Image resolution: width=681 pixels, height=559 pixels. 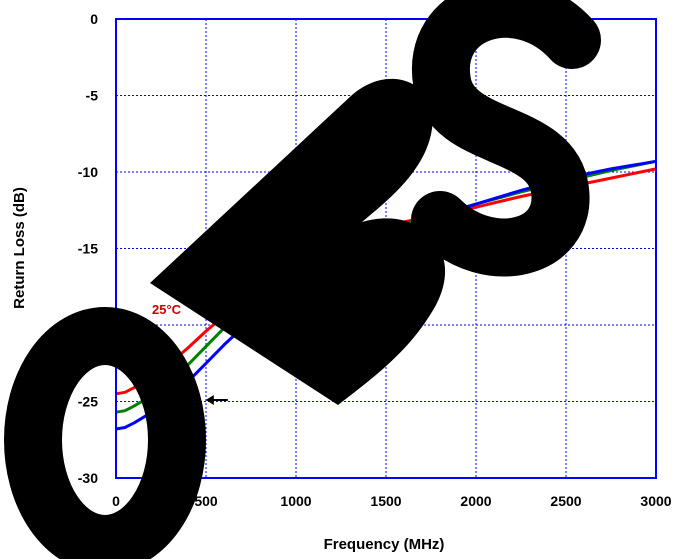 I want to click on y-tick-label--30: -30, so click(x=88, y=478).